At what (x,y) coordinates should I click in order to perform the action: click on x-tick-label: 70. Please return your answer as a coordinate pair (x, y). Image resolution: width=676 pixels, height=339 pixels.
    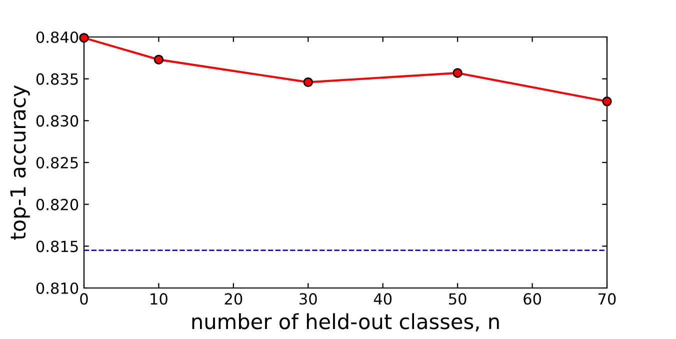
    Looking at the image, I should click on (607, 299).